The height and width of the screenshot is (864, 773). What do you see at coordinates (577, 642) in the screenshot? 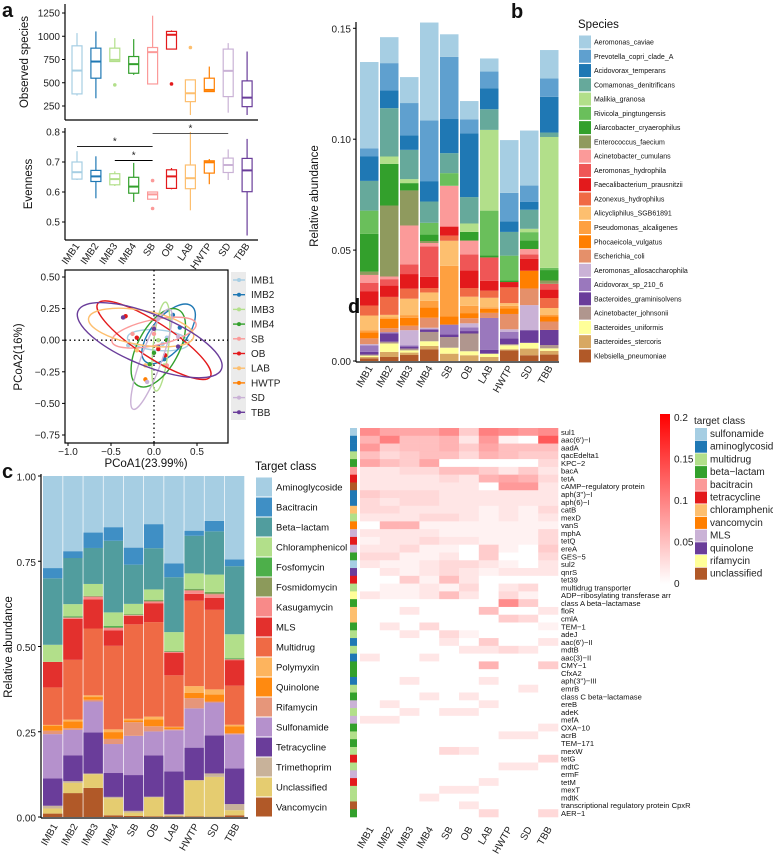
I see `gene-label: aac(6')−II` at bounding box center [577, 642].